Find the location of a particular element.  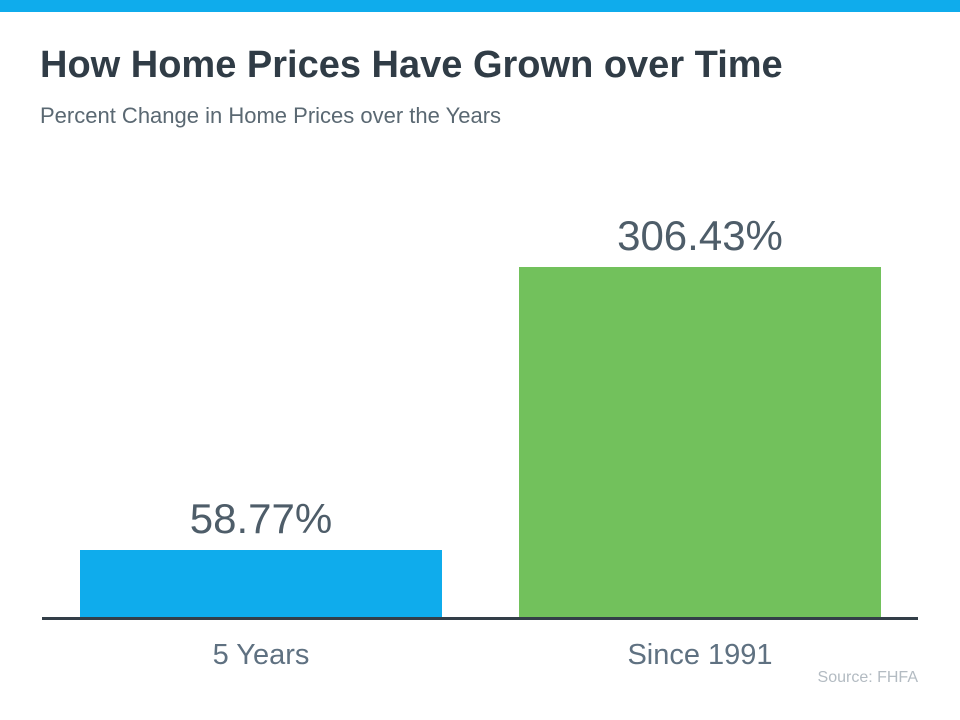

x-axis-line is located at coordinates (480, 618).